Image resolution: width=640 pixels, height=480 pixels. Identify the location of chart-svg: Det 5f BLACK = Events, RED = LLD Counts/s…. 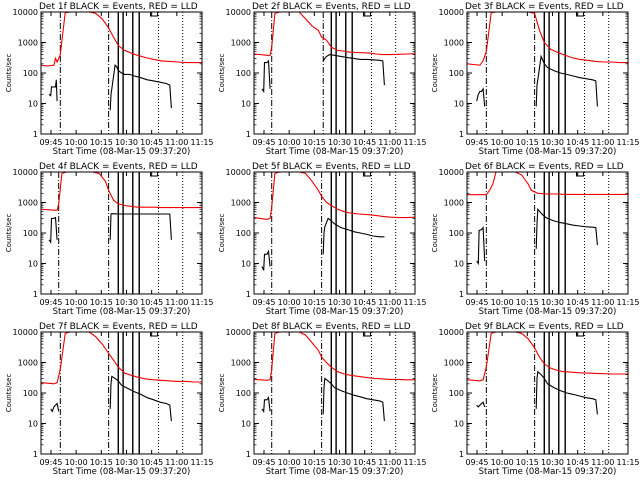
(322, 239).